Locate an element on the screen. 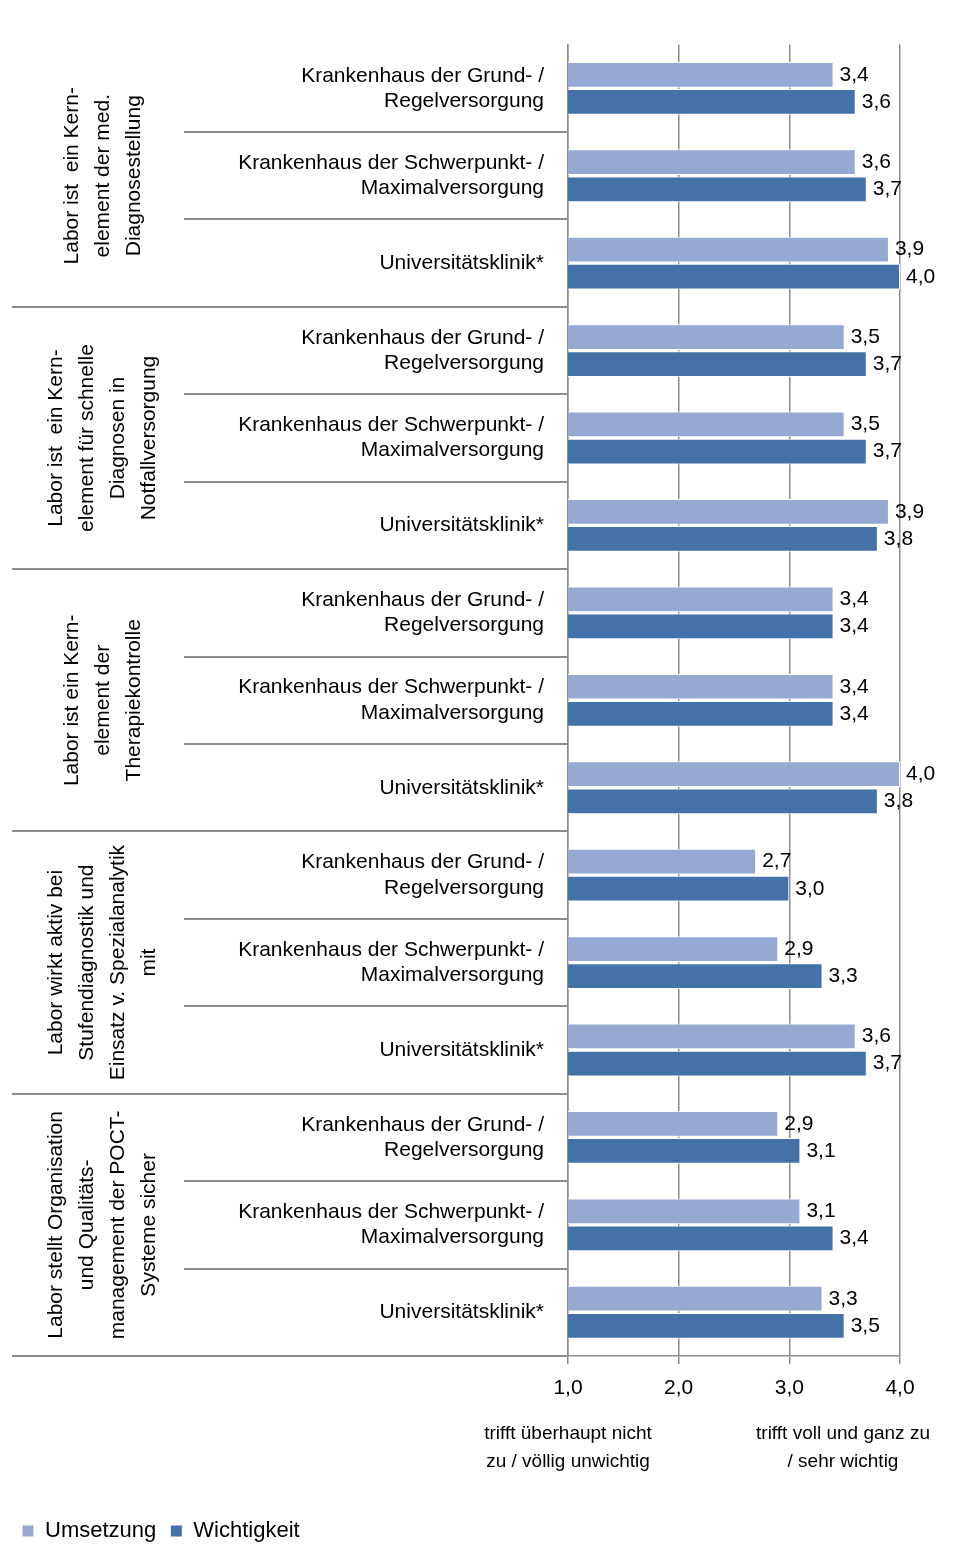 Image resolution: width=956 pixels, height=1560 pixels. text: Labor ist ein Kern- element der med. Diagnosestellung is located at coordinates (101, 176).